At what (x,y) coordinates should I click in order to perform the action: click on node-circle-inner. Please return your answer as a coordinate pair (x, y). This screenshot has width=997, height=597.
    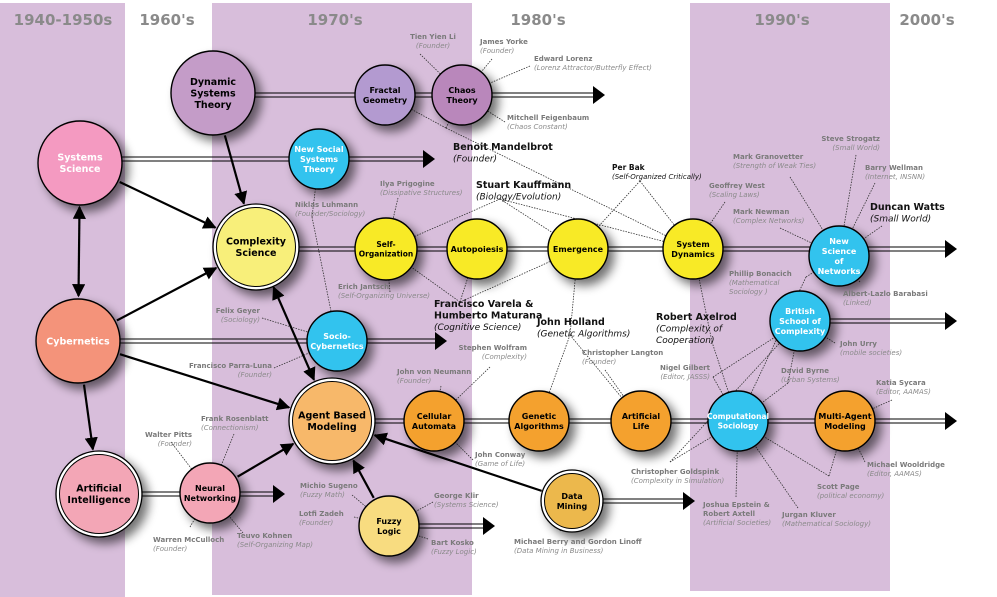
    Looking at the image, I should click on (332, 421).